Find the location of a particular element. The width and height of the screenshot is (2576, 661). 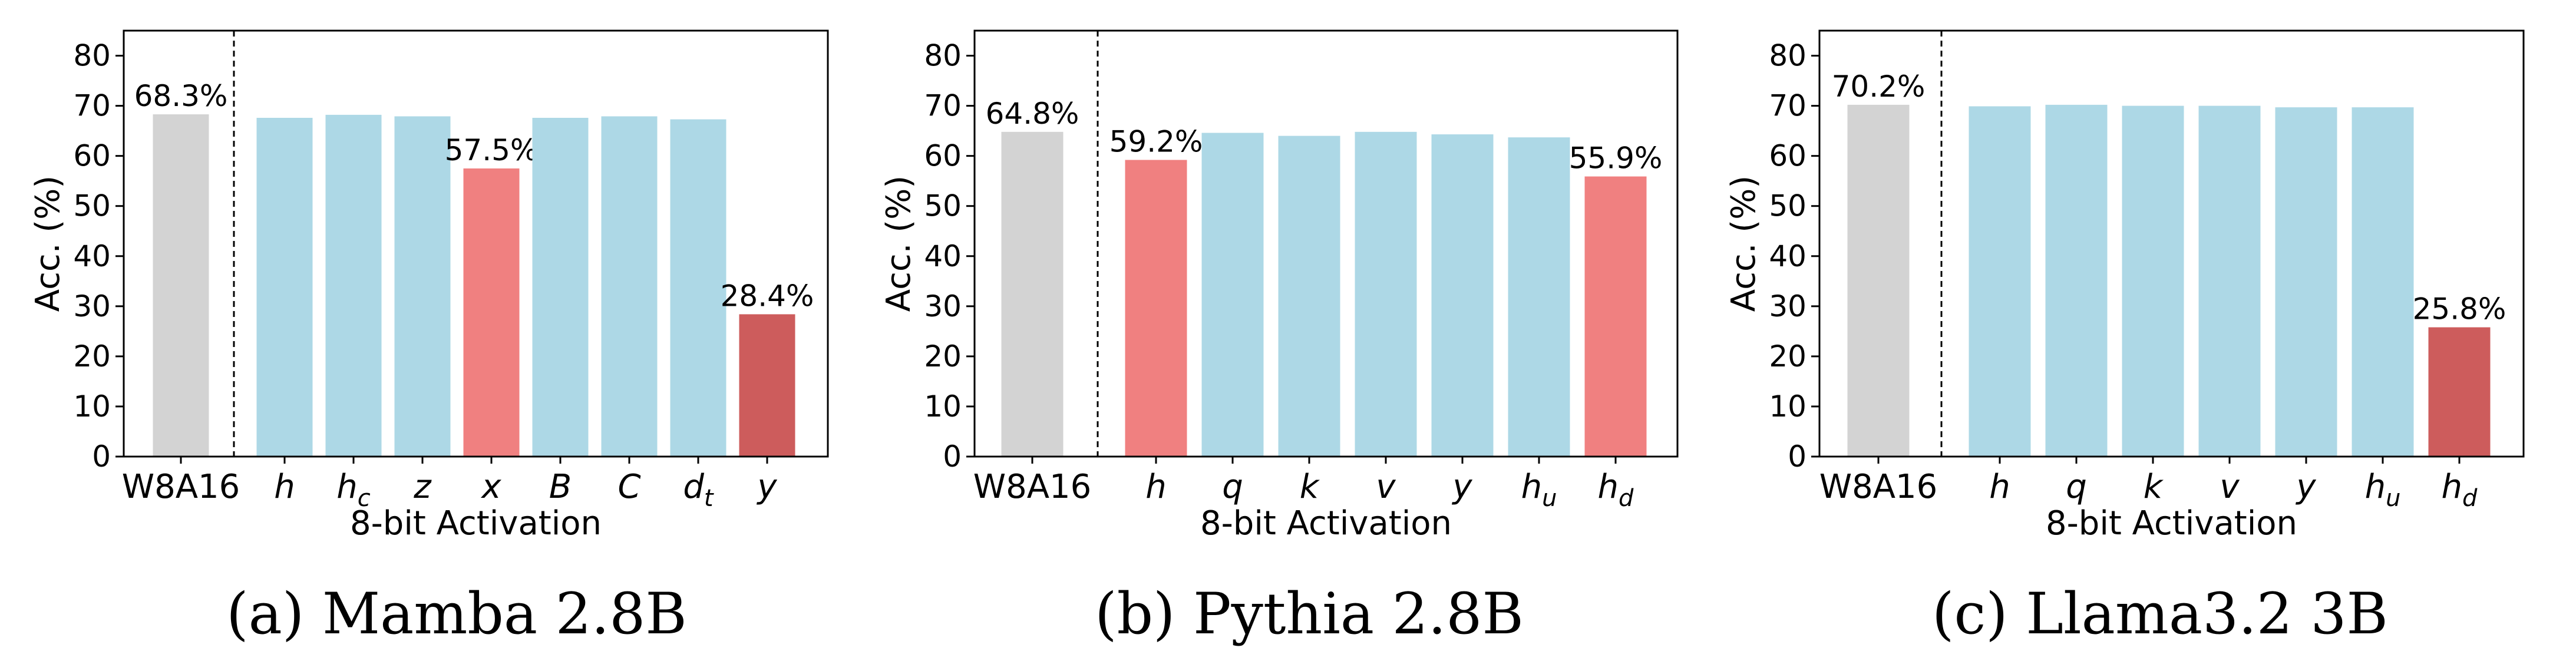

chart-caption: (c) Llama3.2 3B is located at coordinates (2160, 614).